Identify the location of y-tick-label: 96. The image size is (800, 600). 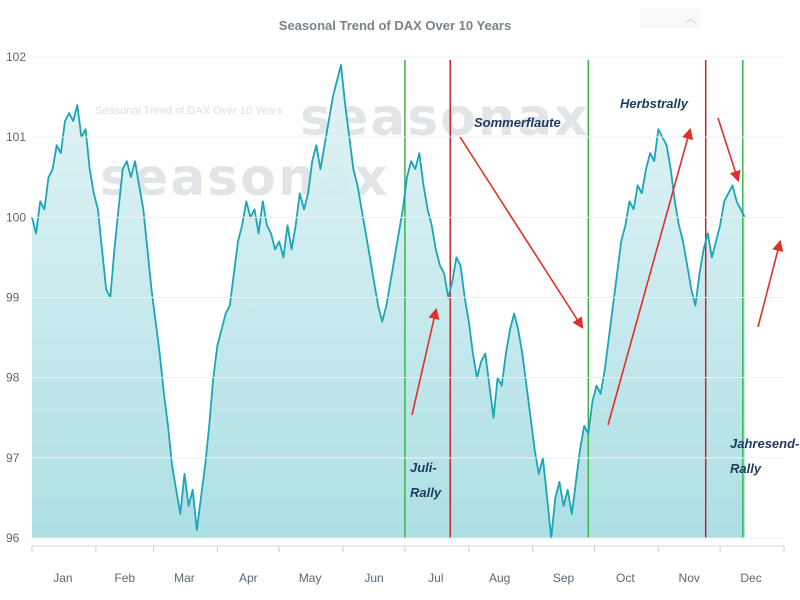
(13, 538).